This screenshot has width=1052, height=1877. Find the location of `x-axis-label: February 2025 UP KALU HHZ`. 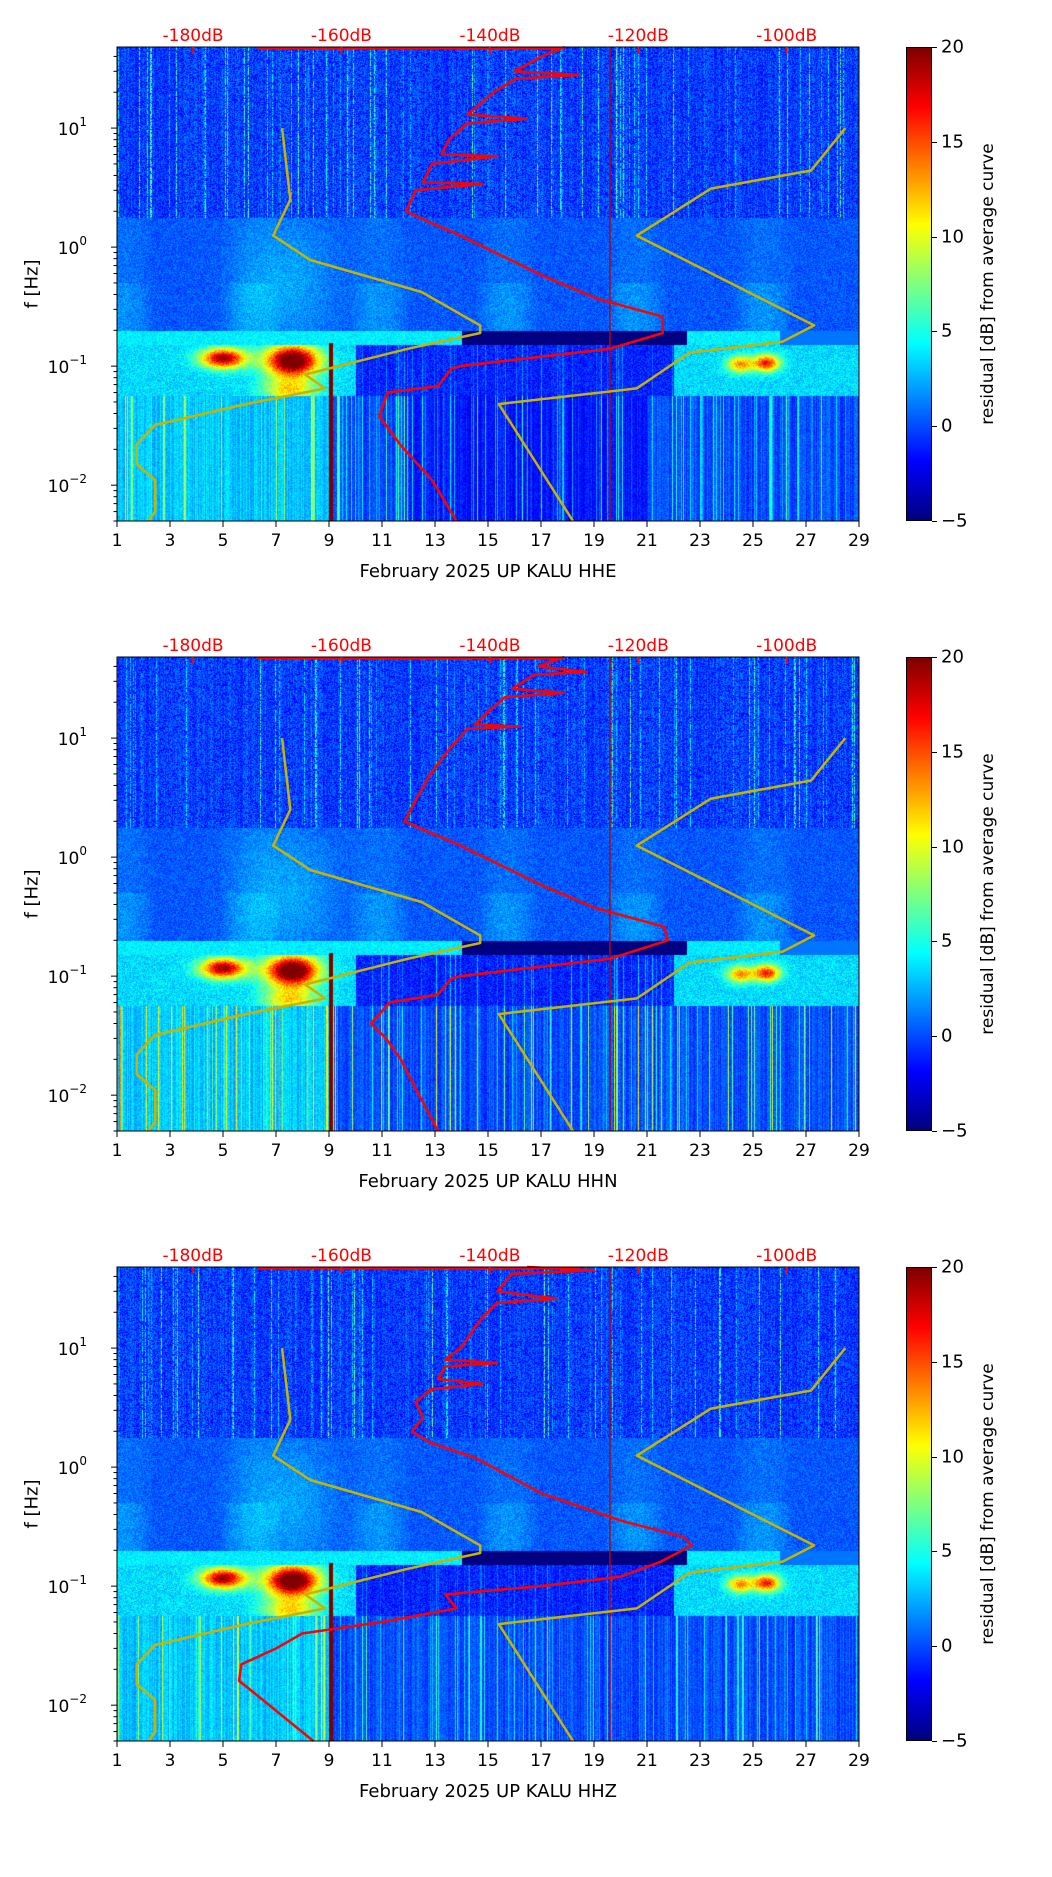

x-axis-label: February 2025 UP KALU HHZ is located at coordinates (488, 1791).